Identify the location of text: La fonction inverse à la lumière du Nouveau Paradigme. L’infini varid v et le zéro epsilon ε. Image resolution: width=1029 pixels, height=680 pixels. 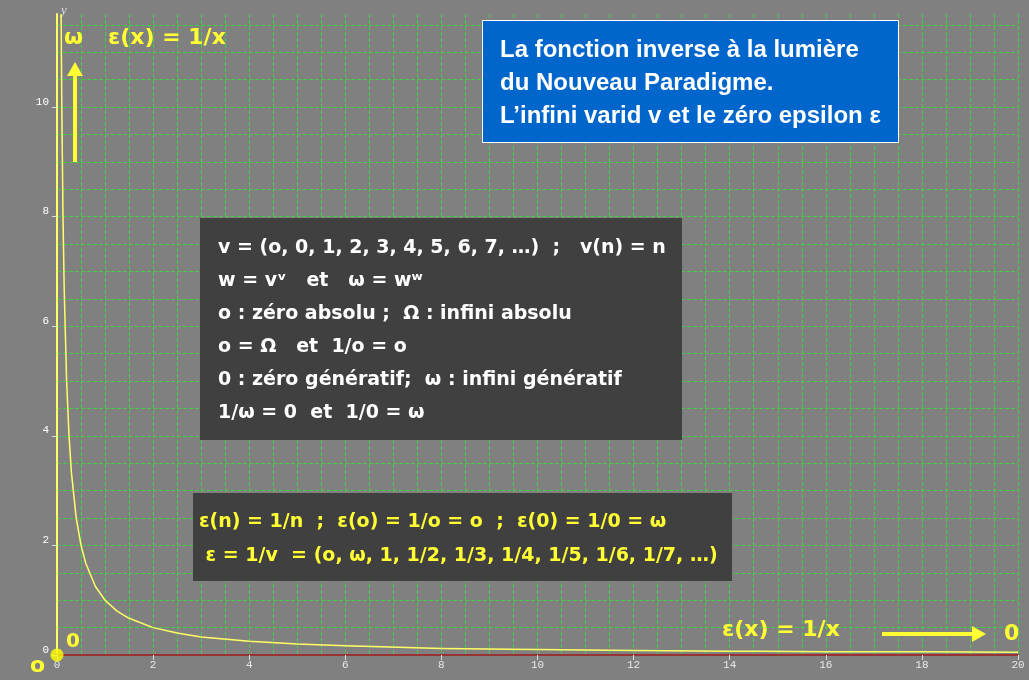
(690, 81).